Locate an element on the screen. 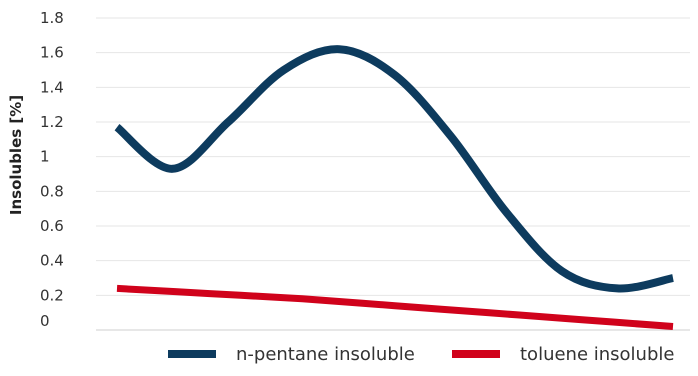 The height and width of the screenshot is (376, 698). y-axis-title: Insolubles [%] is located at coordinates (16, 155).